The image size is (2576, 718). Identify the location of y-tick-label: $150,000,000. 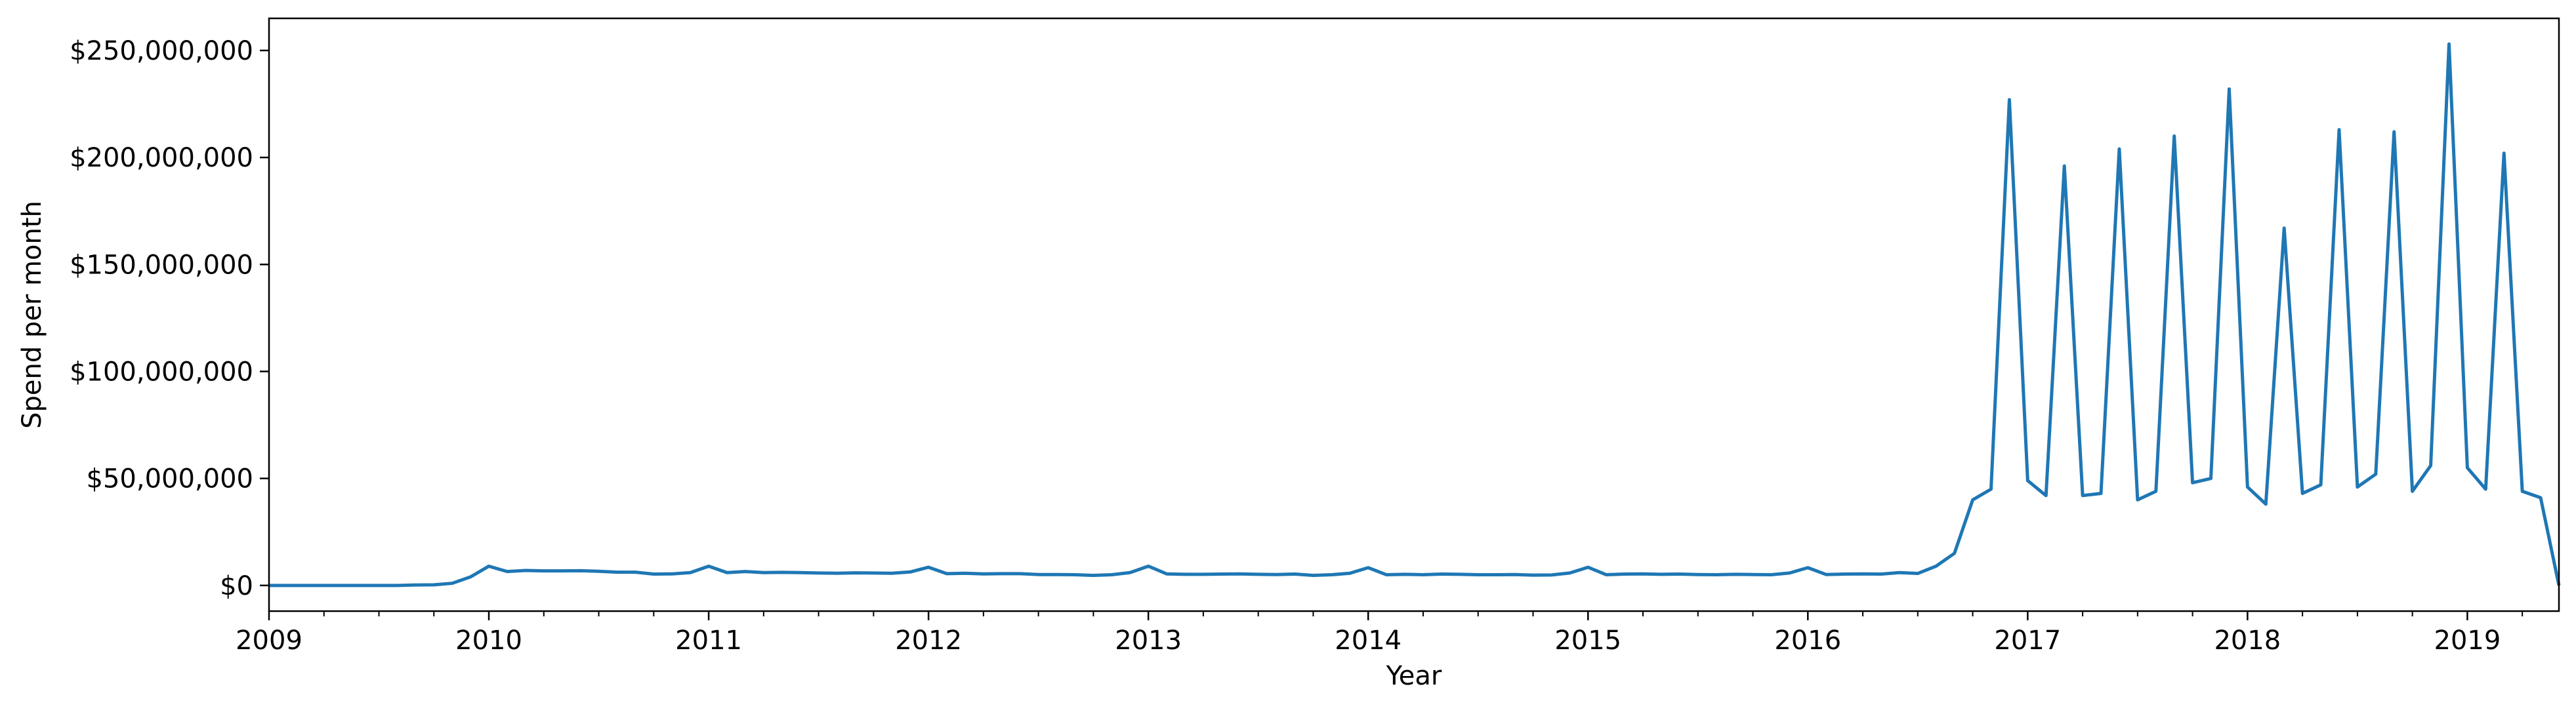
(162, 265).